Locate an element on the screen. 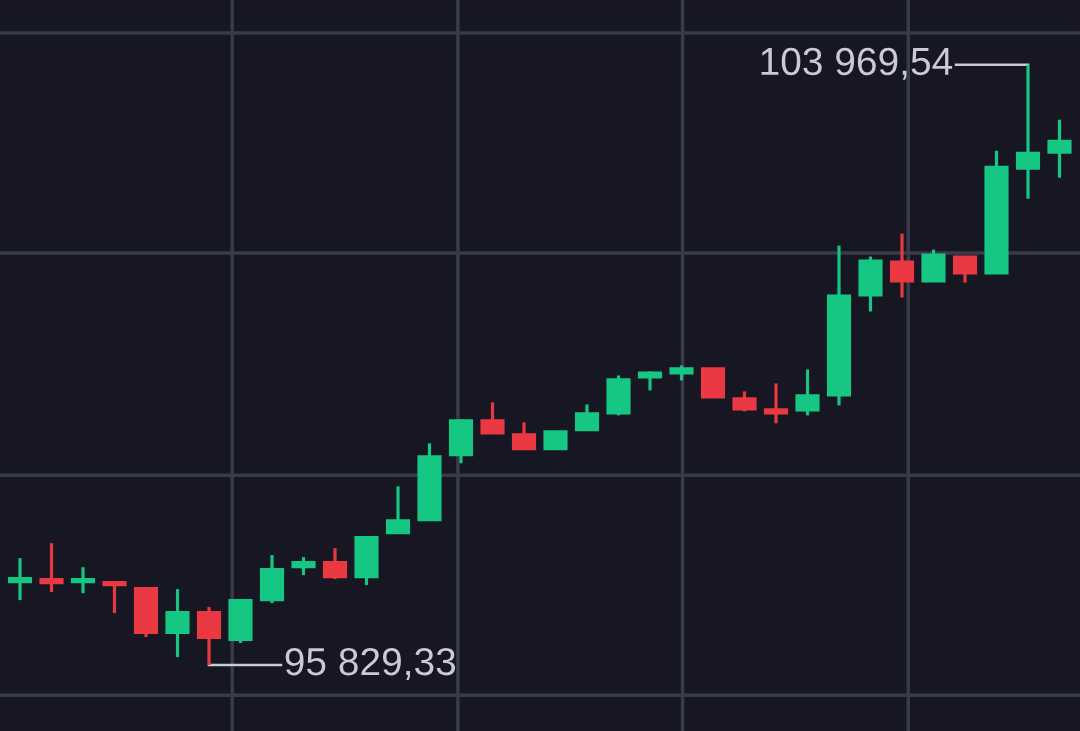 The height and width of the screenshot is (731, 1080). annotation: 103 969,54 is located at coordinates (857, 63).